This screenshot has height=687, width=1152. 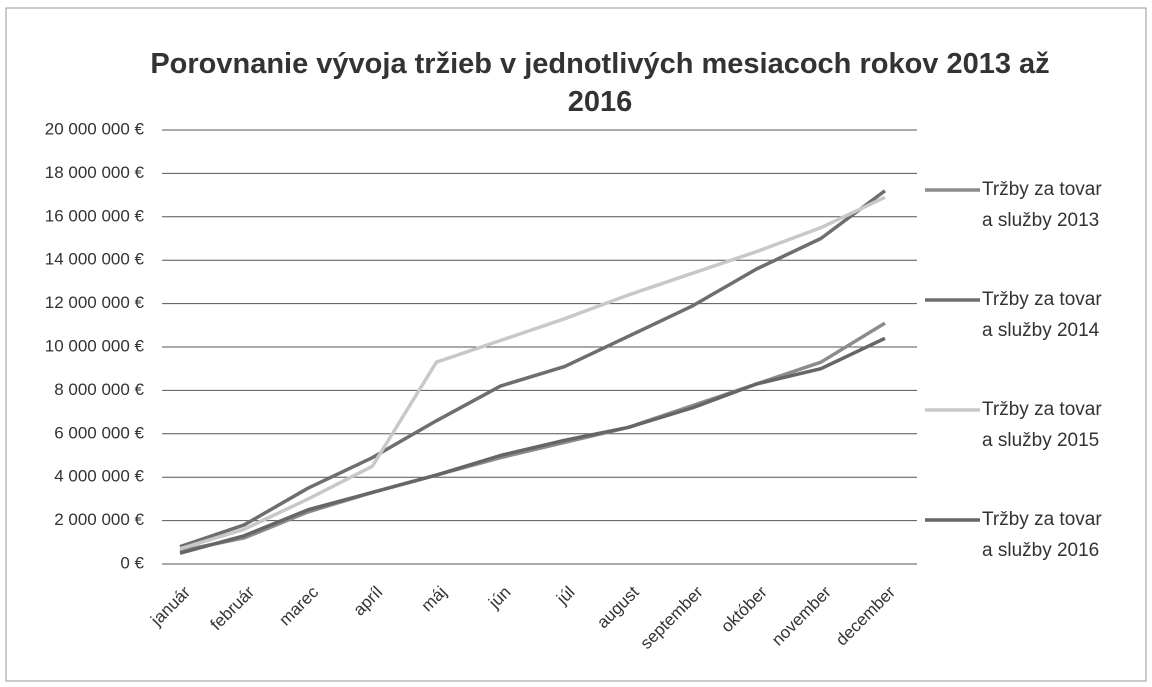 What do you see at coordinates (99, 519) in the screenshot?
I see `y-tick-label: 2 000 000 €` at bounding box center [99, 519].